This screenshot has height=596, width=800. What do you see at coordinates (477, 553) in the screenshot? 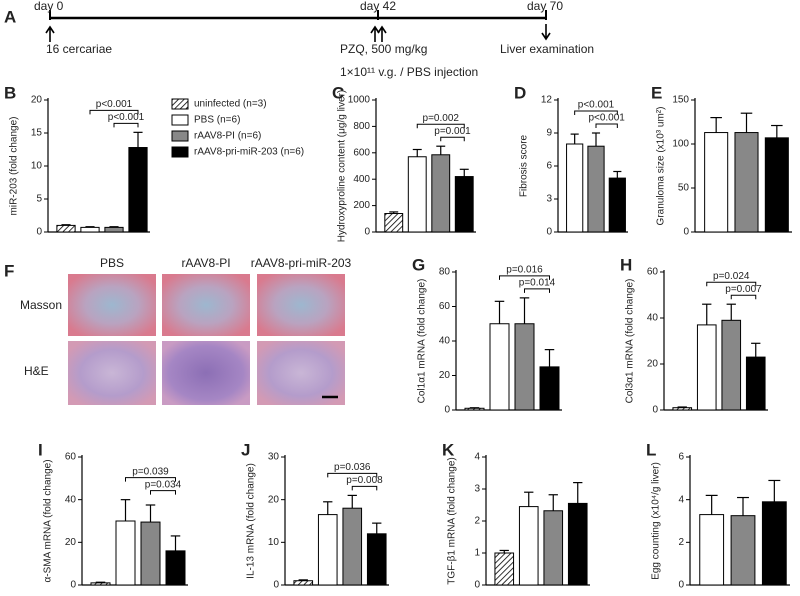
I see `y-tick-label: 1` at bounding box center [477, 553].